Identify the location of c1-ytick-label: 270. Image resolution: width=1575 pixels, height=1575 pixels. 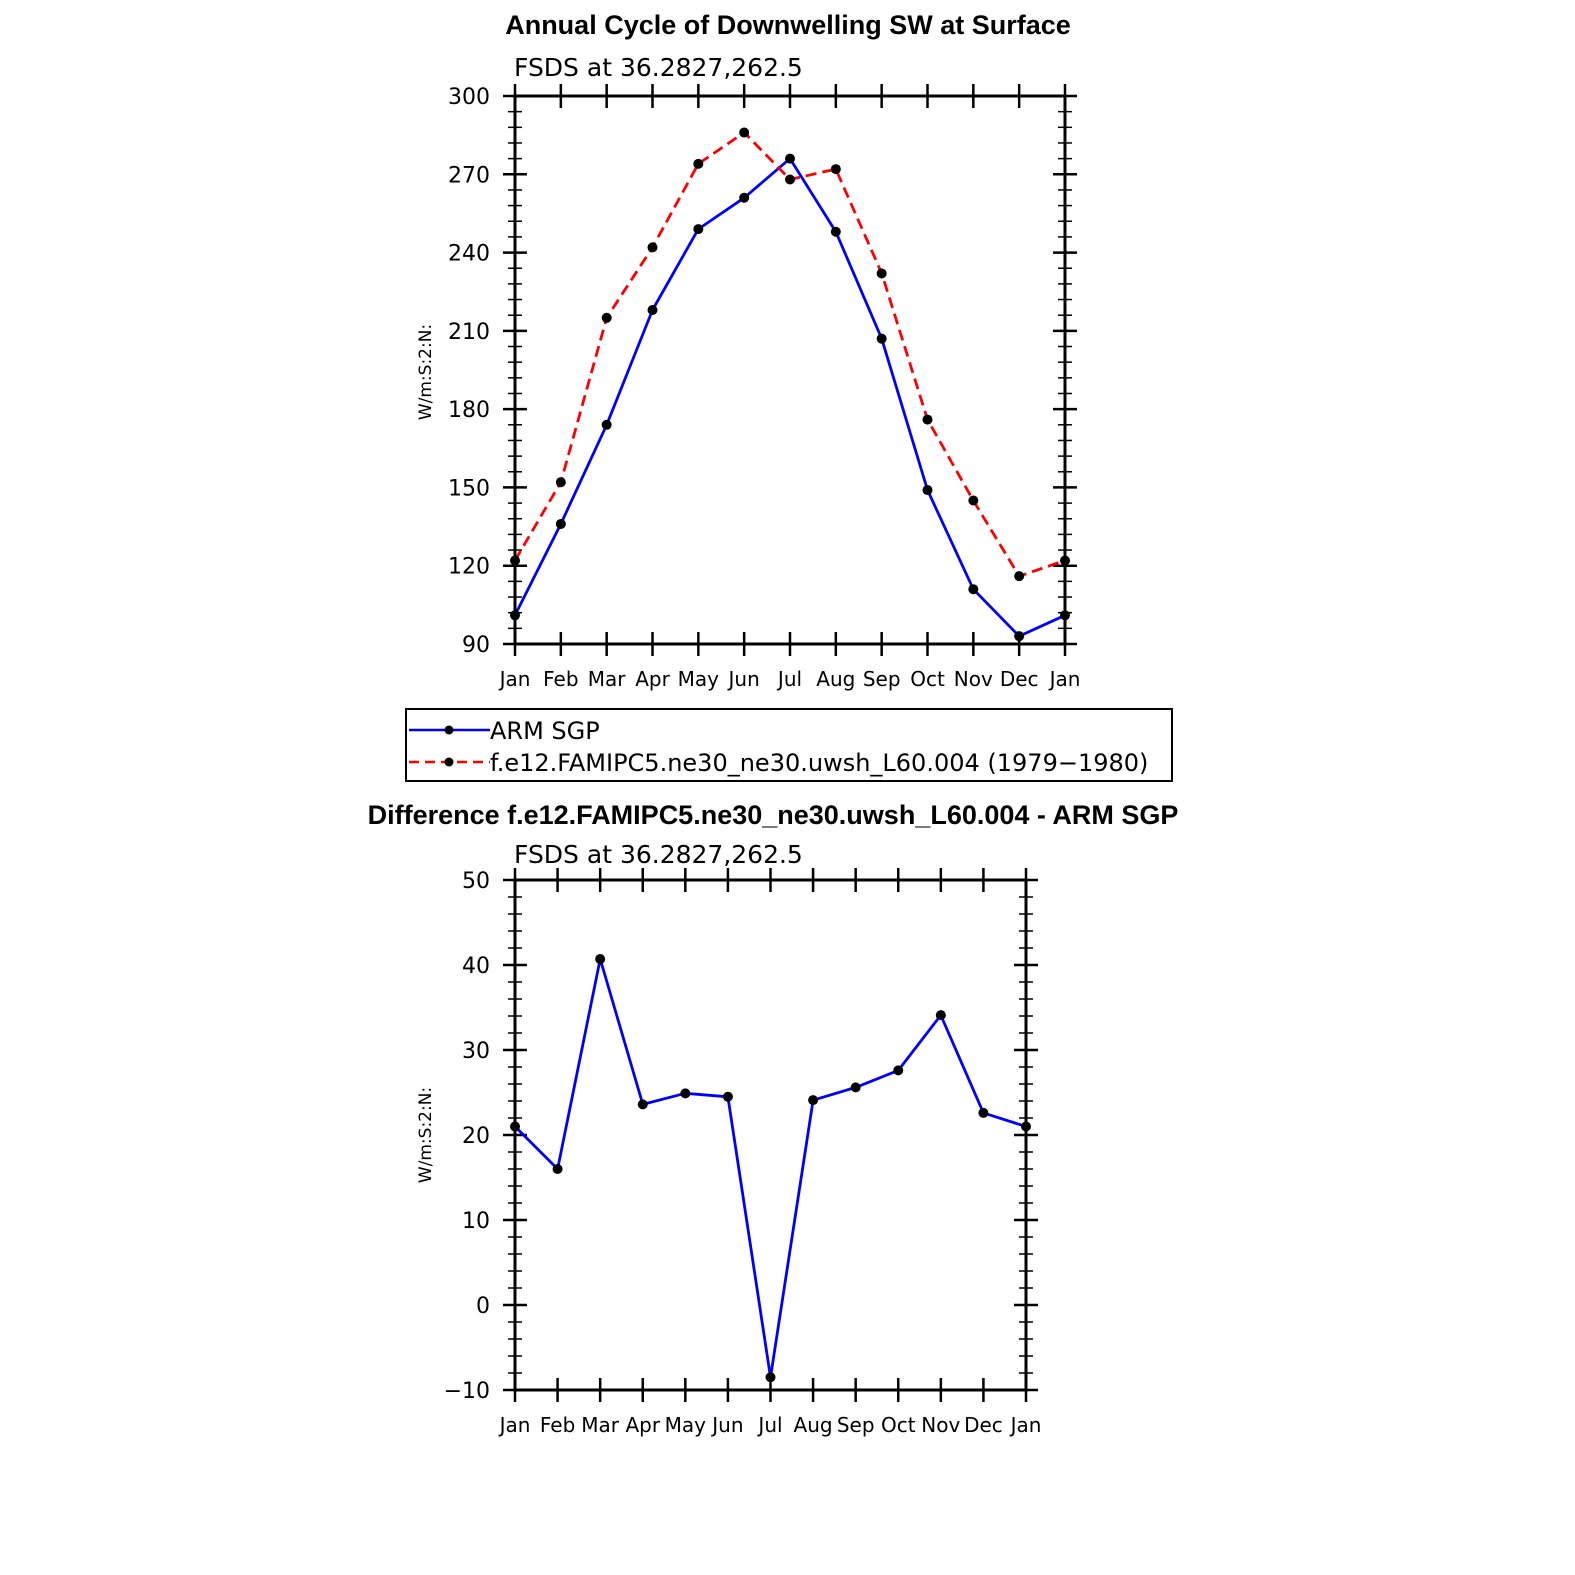
(469, 175).